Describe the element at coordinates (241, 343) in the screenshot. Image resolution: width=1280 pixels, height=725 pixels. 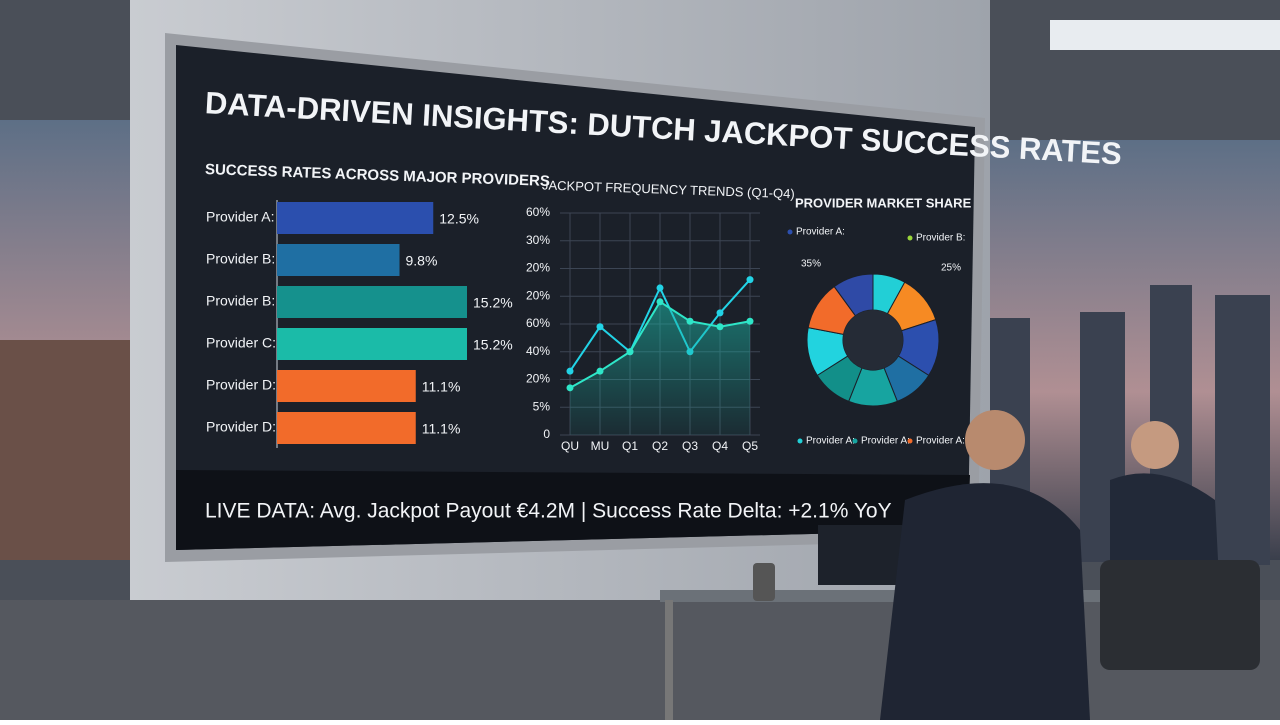
I see `category-label: Provider C:` at that location.